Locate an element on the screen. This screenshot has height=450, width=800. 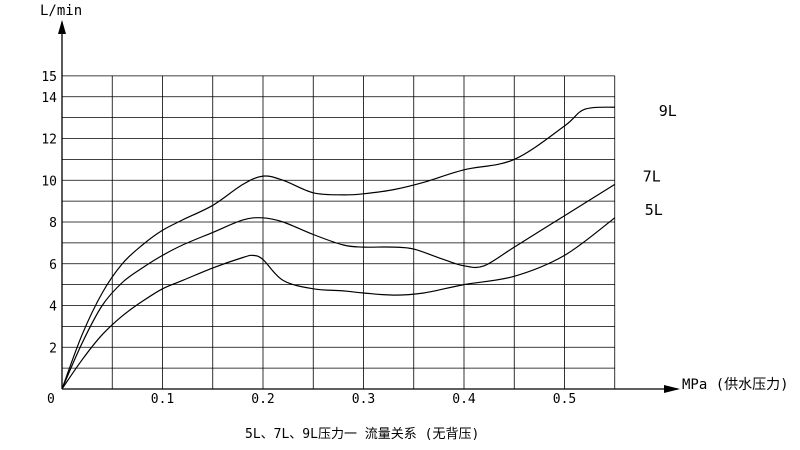
series-label-9l: 9L is located at coordinates (668, 111).